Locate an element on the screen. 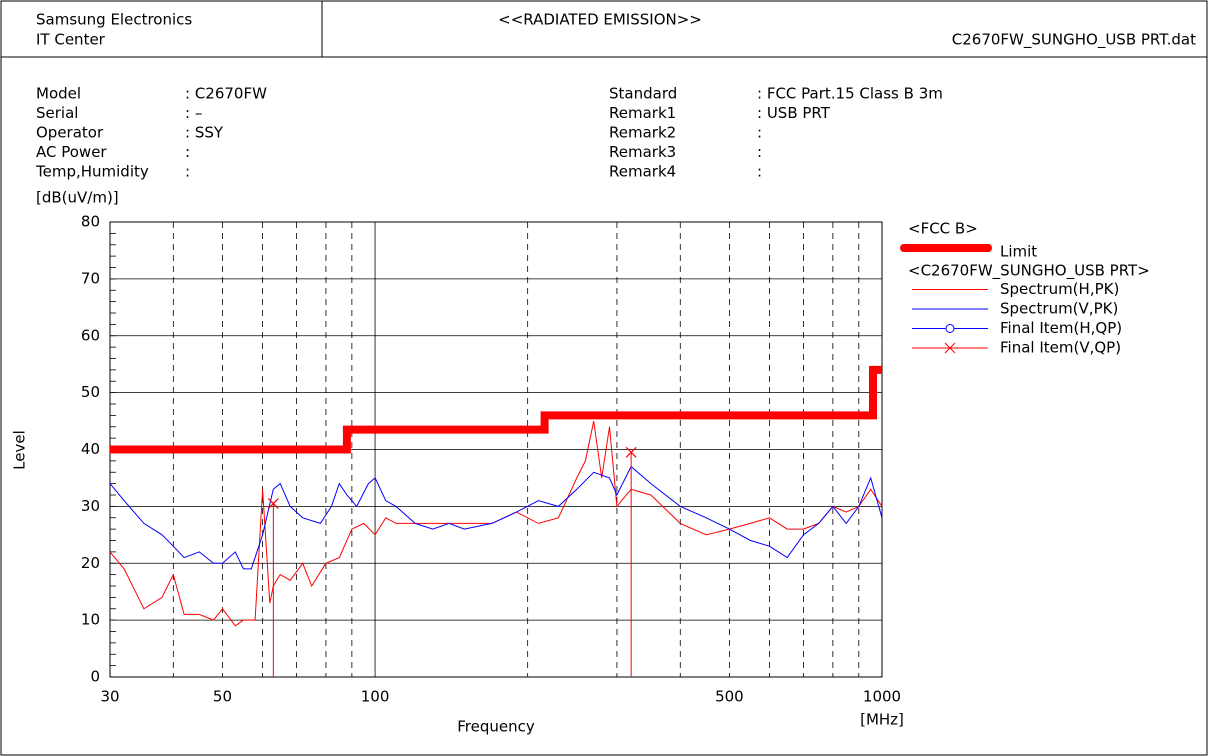  dept: IT Center is located at coordinates (71, 40).